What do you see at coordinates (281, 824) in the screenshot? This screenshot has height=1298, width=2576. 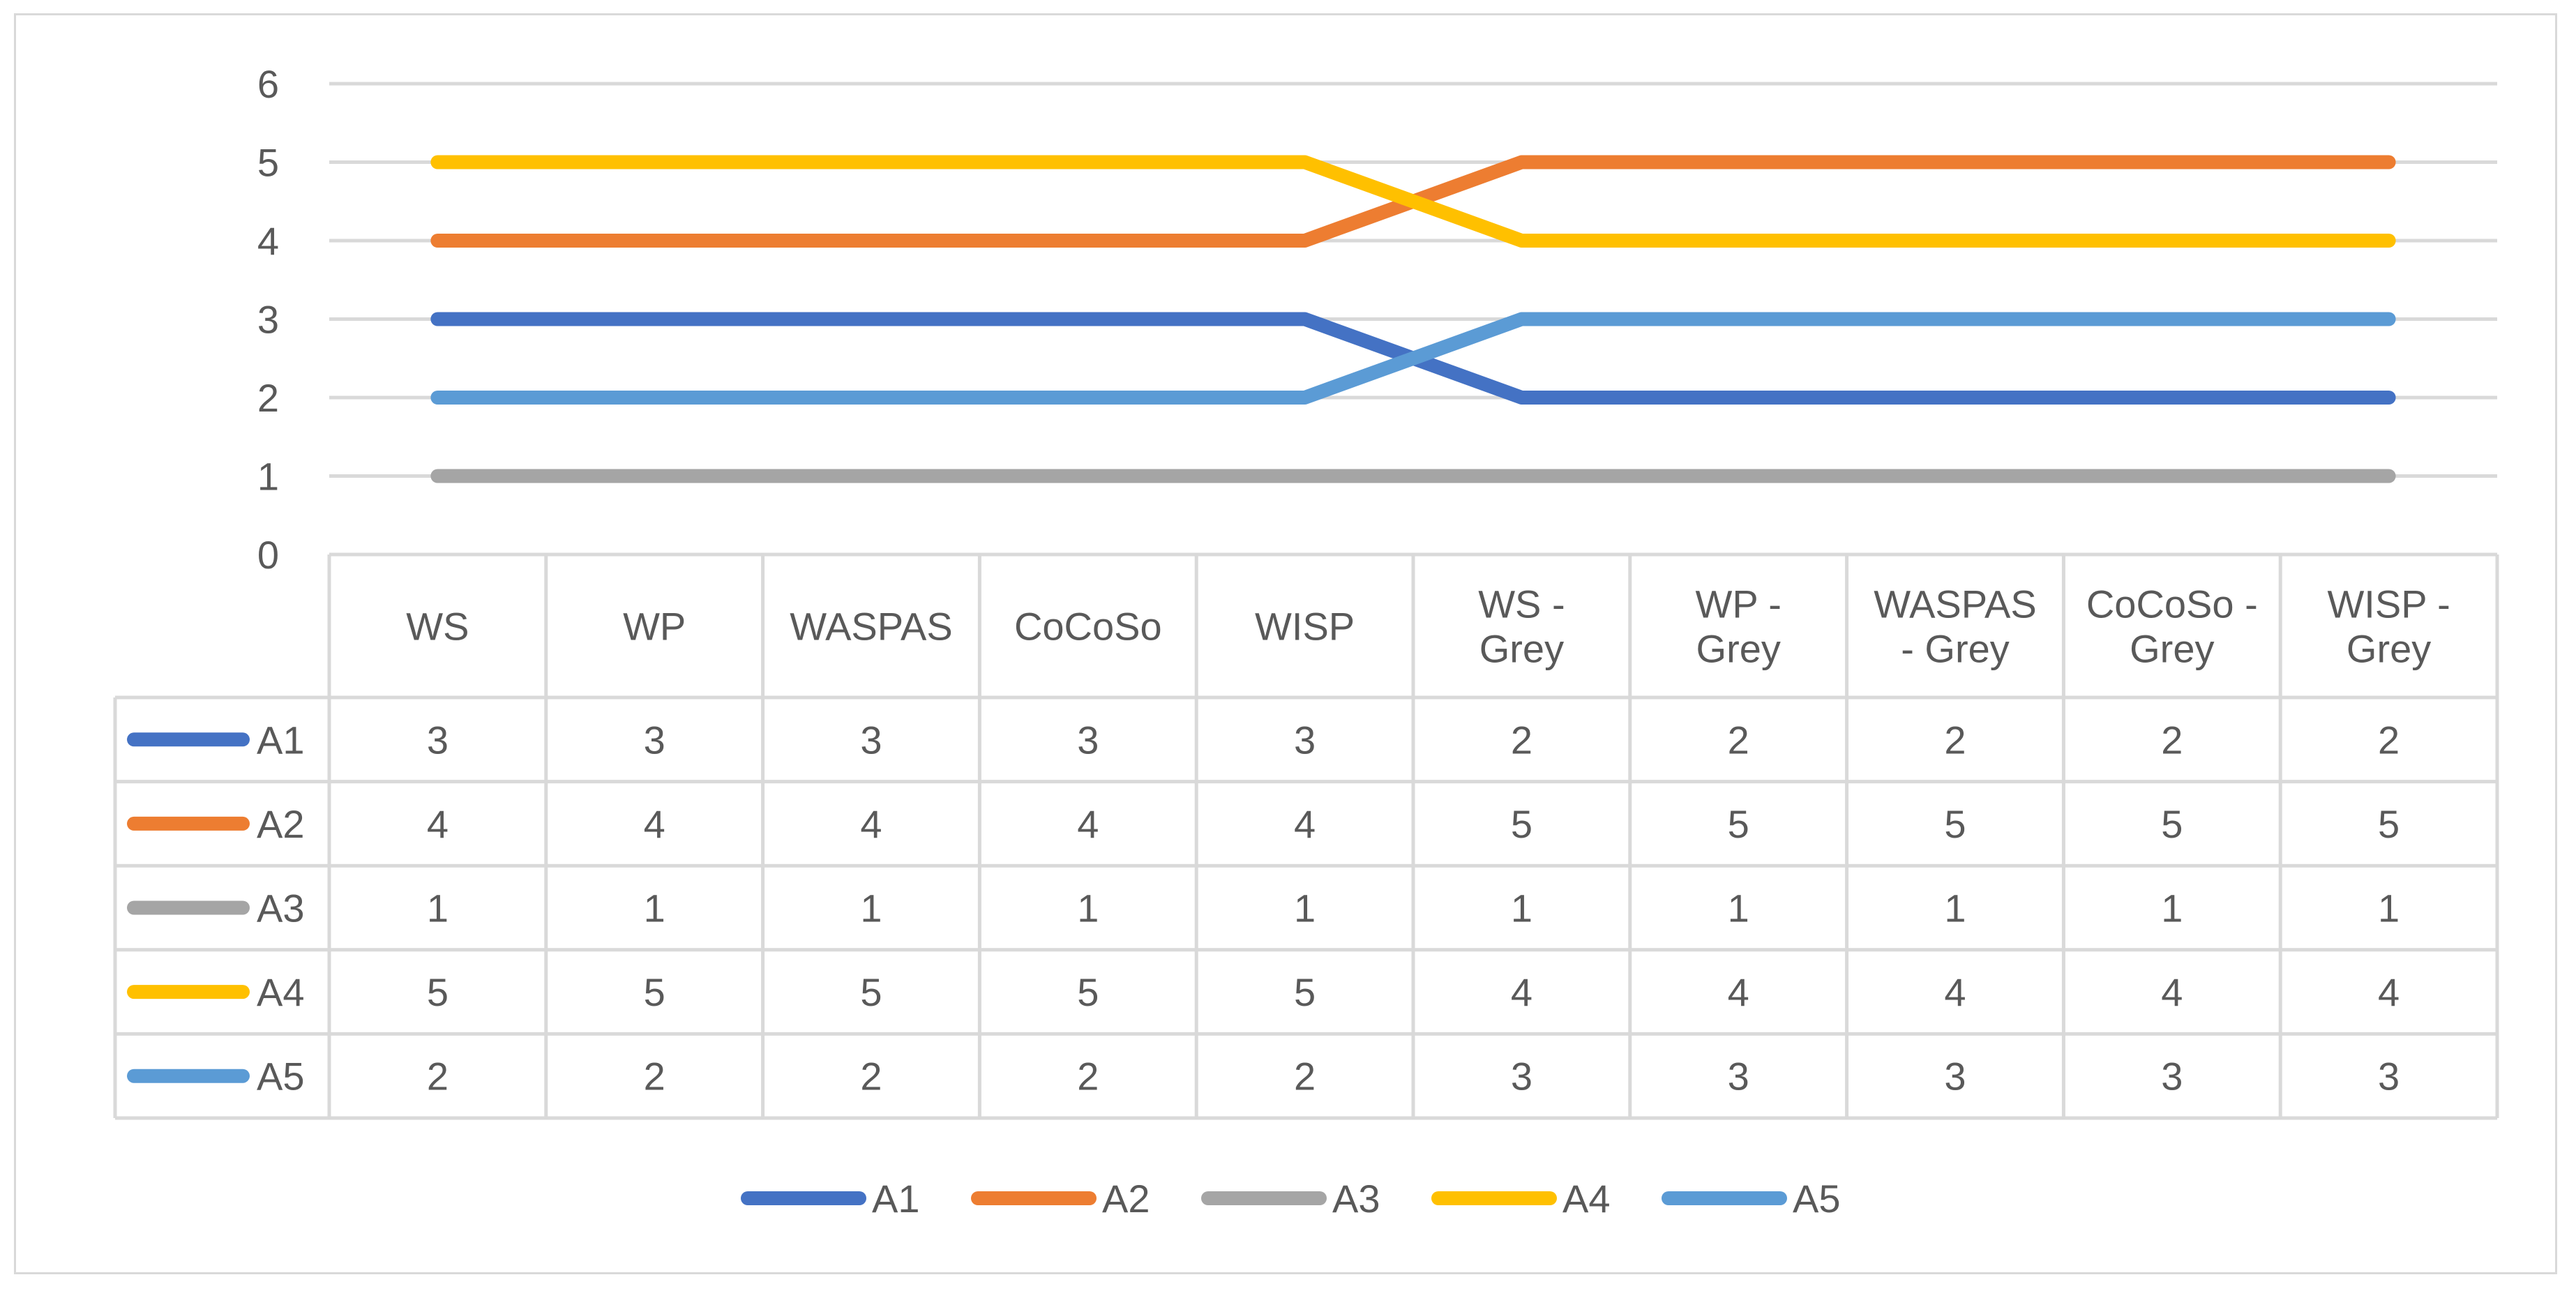 I see `table-row-label: A2` at bounding box center [281, 824].